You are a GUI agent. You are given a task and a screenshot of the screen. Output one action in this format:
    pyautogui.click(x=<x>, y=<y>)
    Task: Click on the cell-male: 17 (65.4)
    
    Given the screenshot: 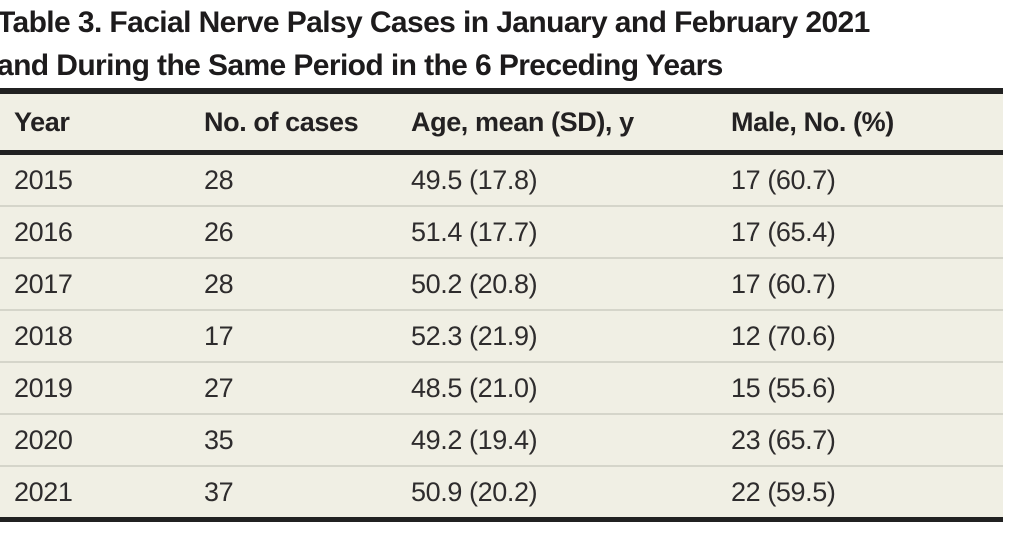 What is the action you would take?
    pyautogui.click(x=867, y=231)
    